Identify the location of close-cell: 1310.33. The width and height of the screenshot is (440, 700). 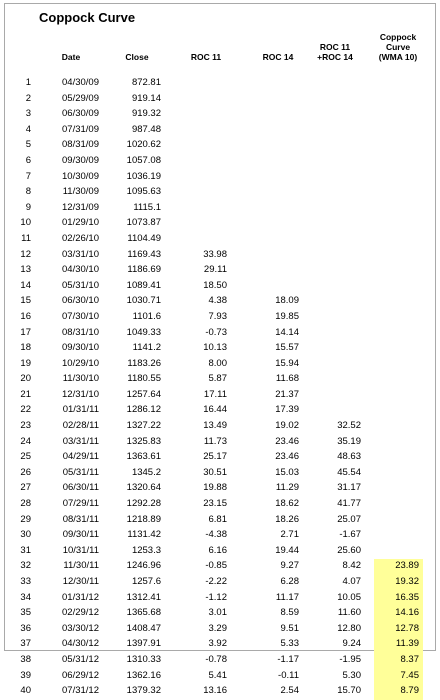
(143, 659).